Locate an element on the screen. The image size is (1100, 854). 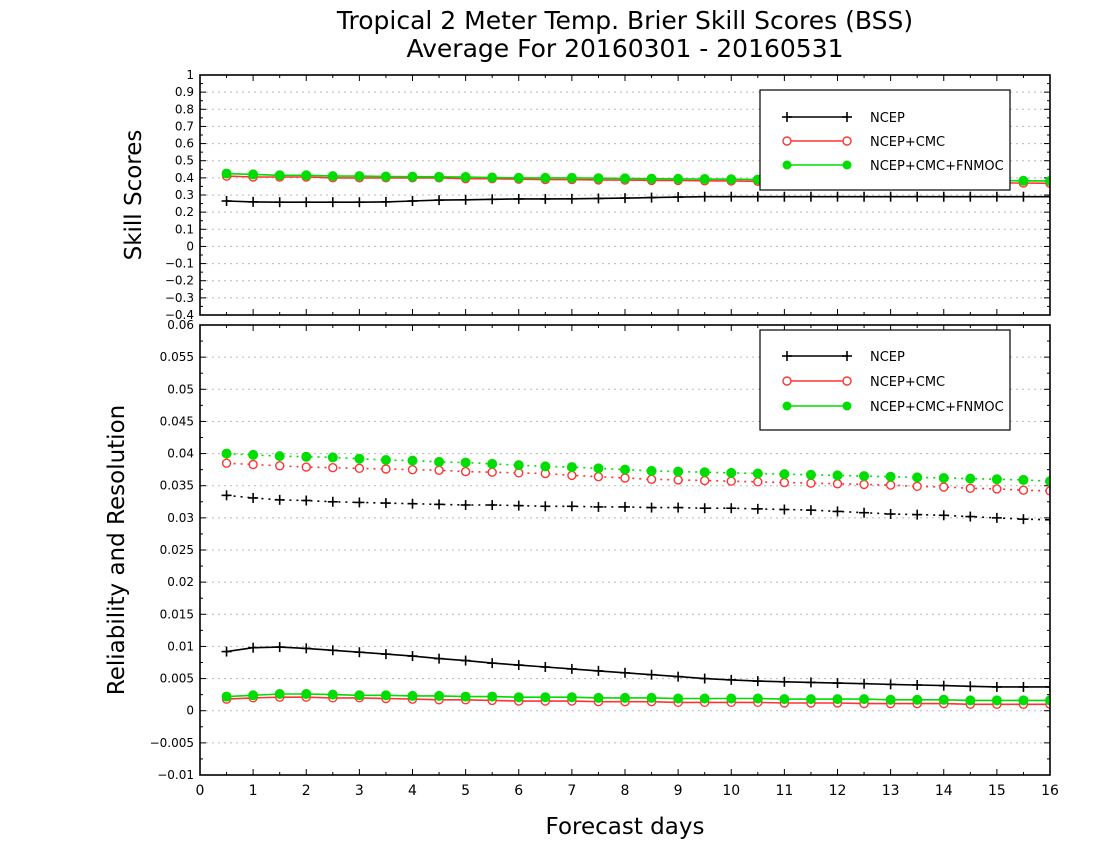
x-tick-label: 2 is located at coordinates (306, 791).